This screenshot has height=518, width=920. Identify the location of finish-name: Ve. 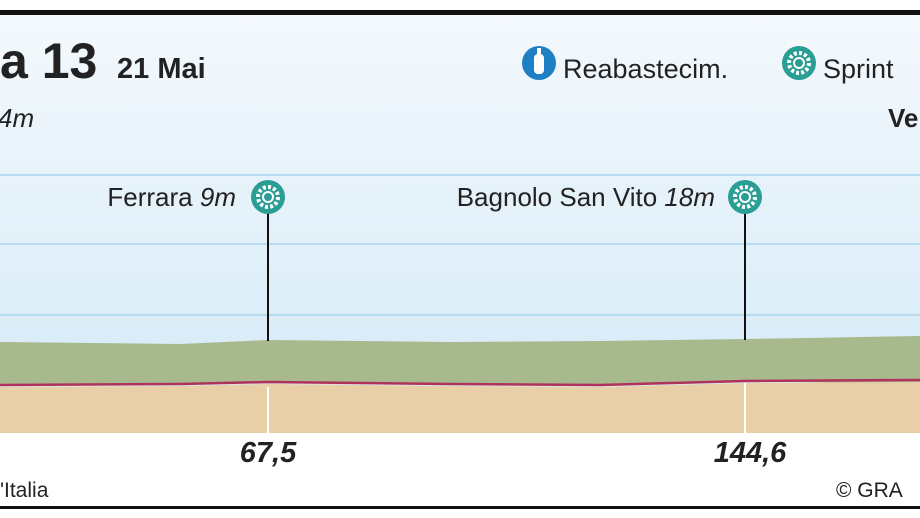
(903, 118).